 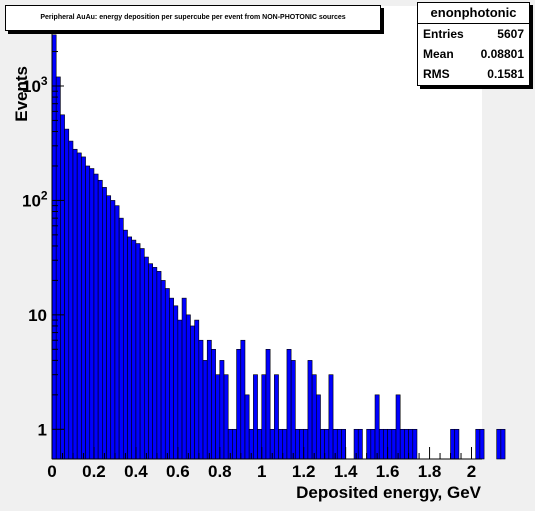 What do you see at coordinates (389, 492) in the screenshot?
I see `x-axis-label: Deposited energy, GeV` at bounding box center [389, 492].